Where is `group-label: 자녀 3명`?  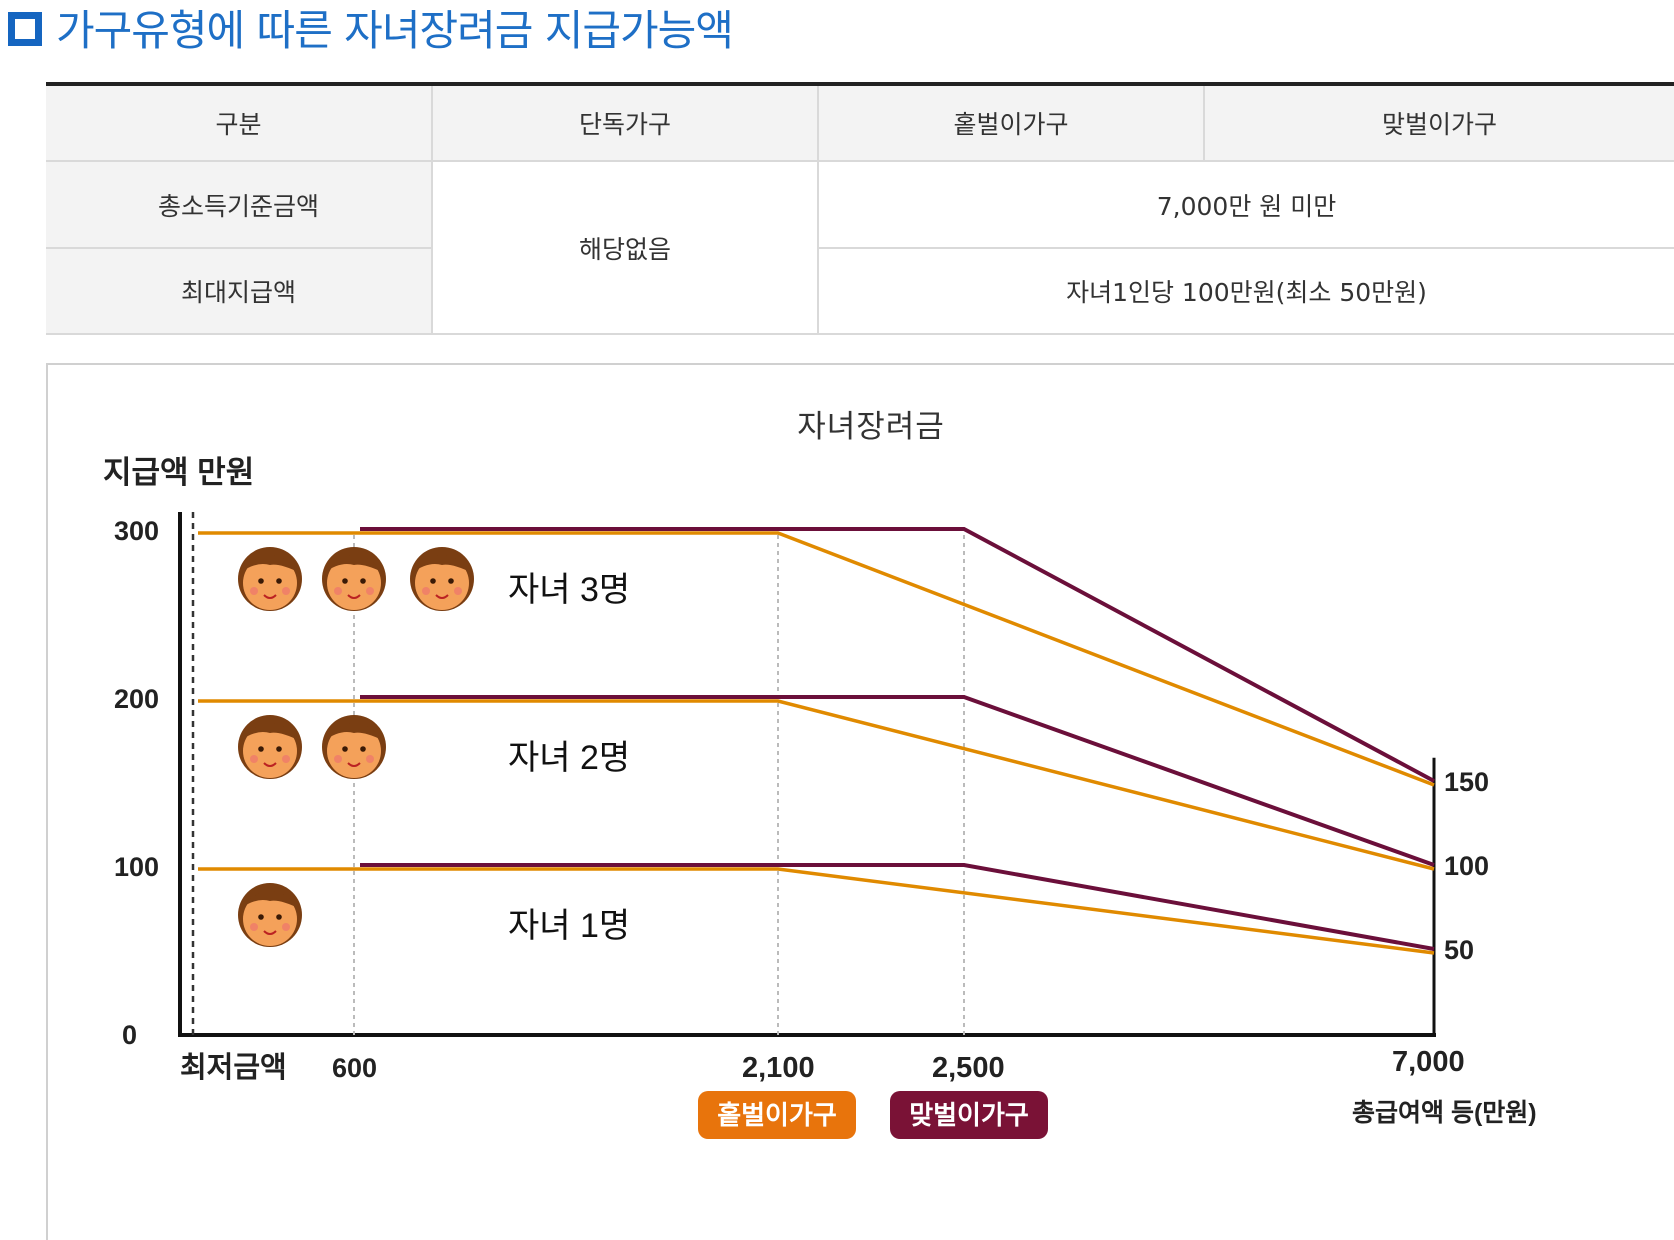
group-label: 자녀 3명 is located at coordinates (569, 590).